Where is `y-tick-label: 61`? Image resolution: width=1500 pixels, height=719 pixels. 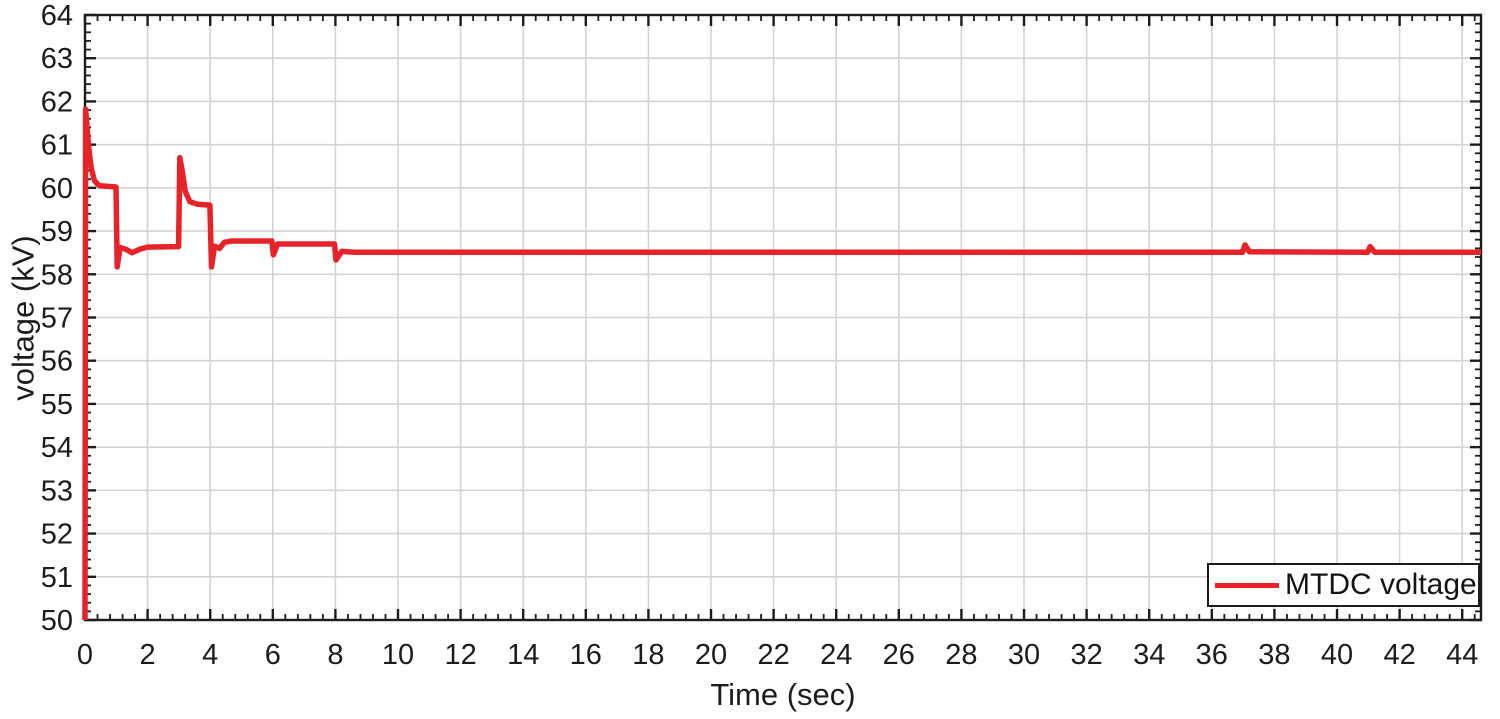
y-tick-label: 61 is located at coordinates (57, 146).